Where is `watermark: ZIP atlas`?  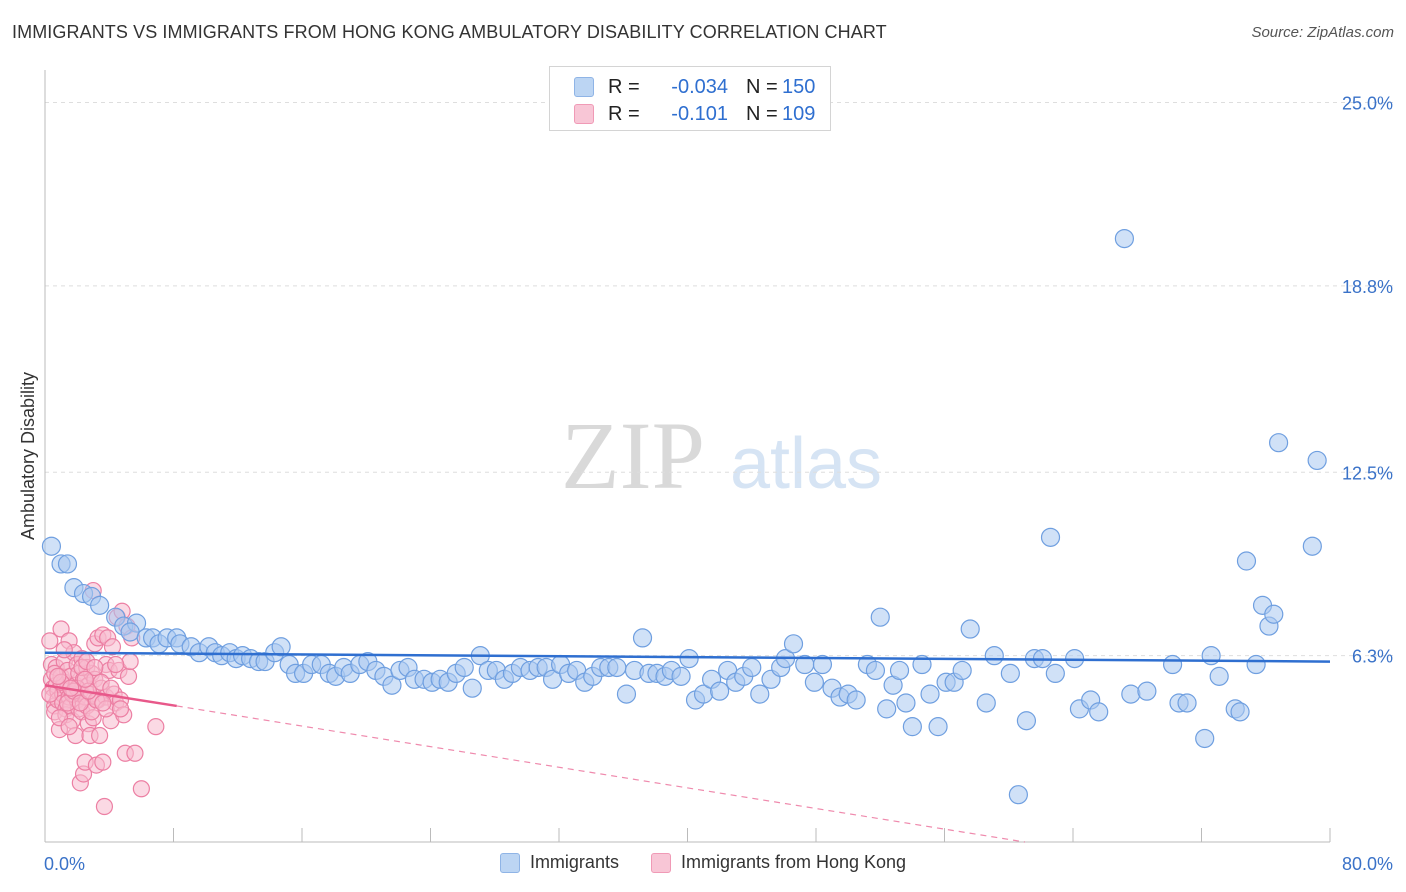 watermark: ZIP atlas is located at coordinates (721, 455).